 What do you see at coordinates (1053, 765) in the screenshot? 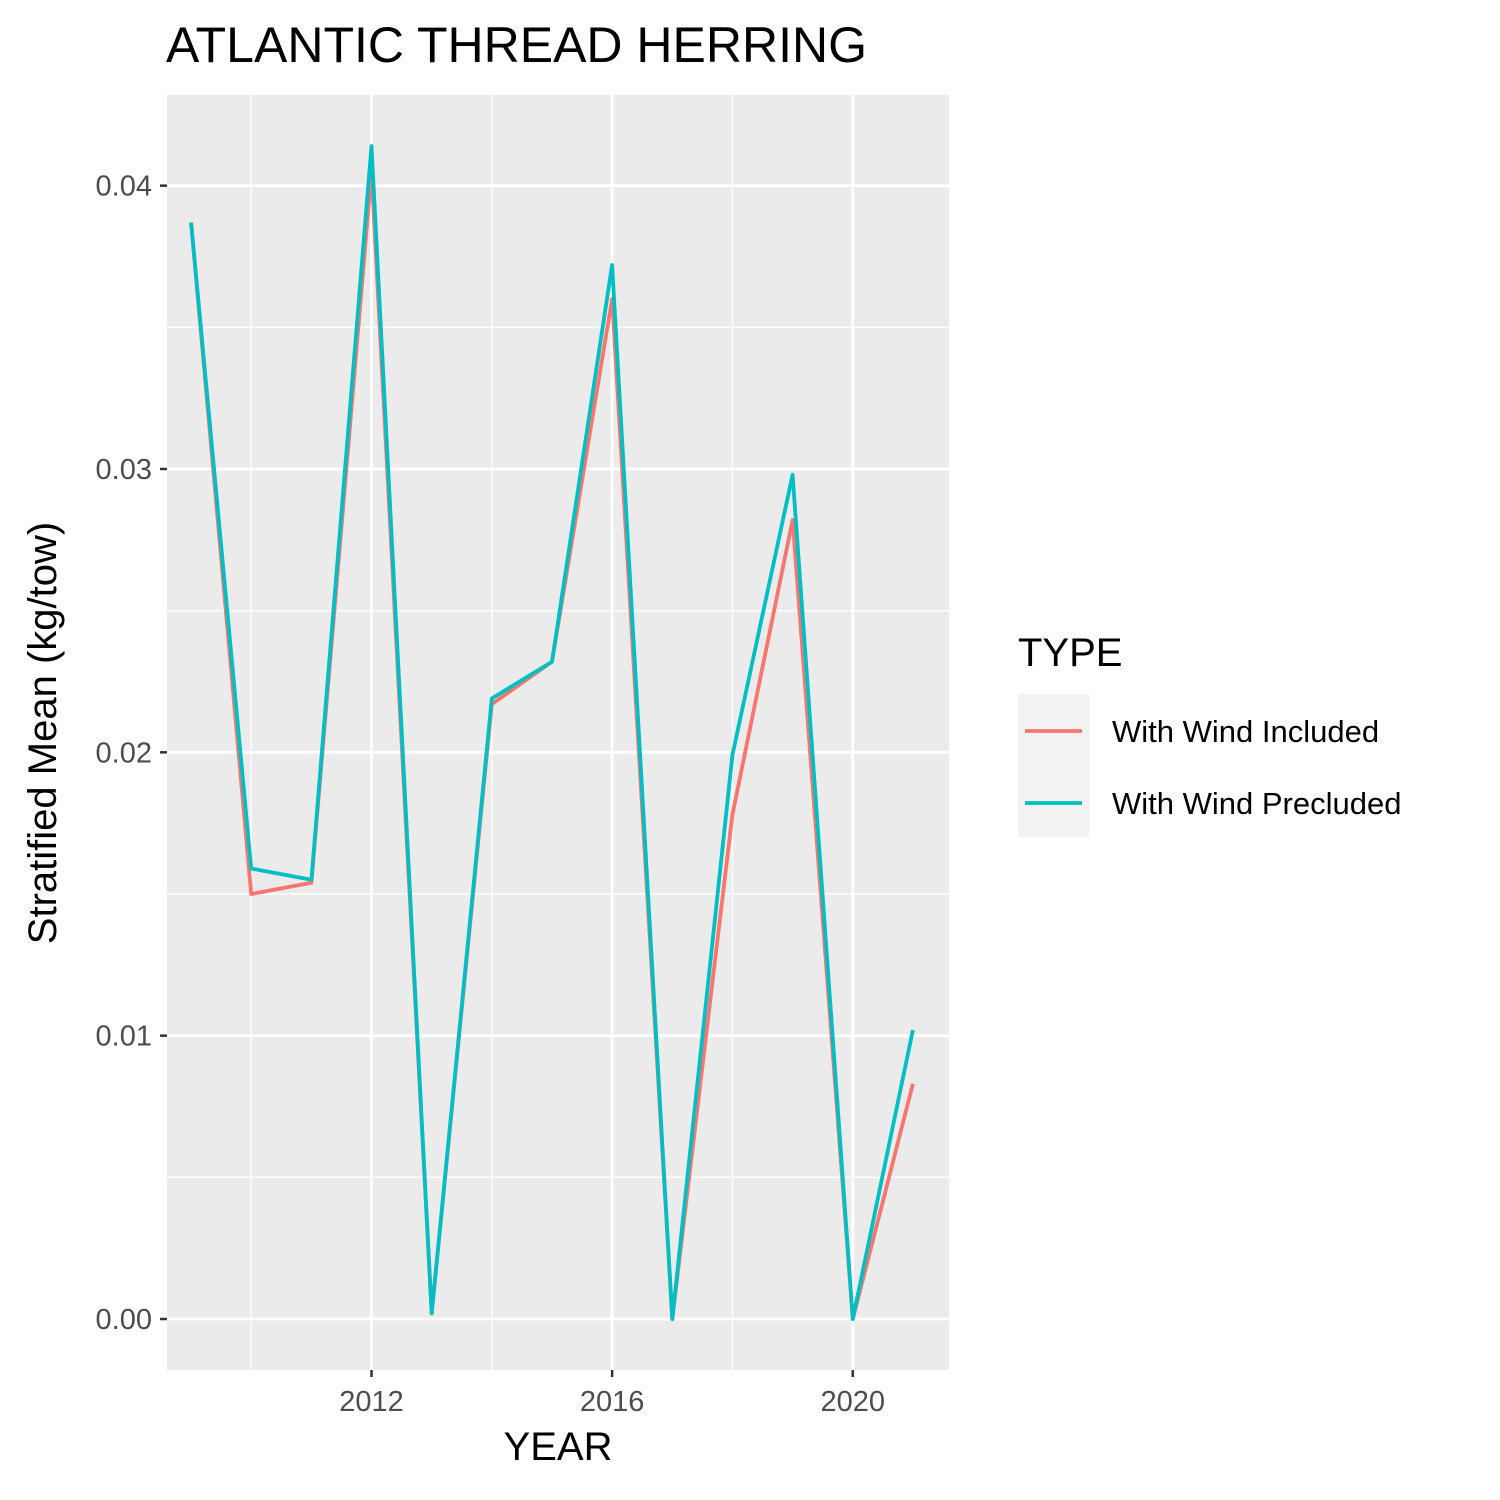
I see `legend-key-background` at bounding box center [1053, 765].